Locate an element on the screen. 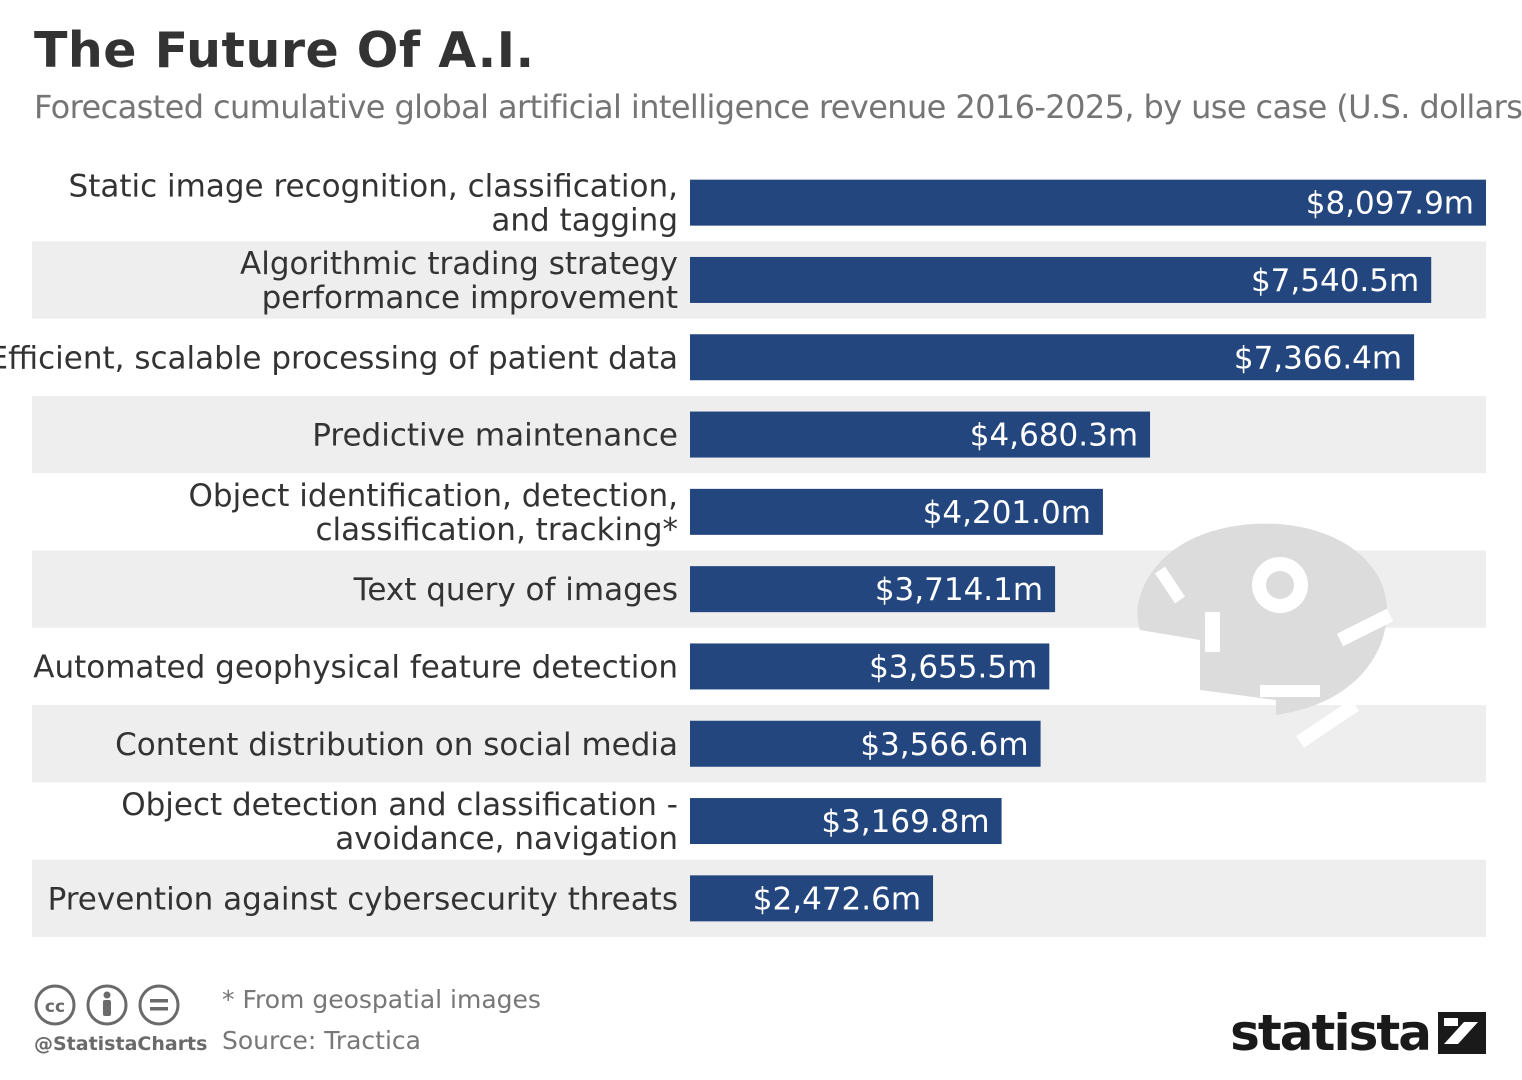  category-label-line: Algorithmic trading strategy is located at coordinates (459, 264).